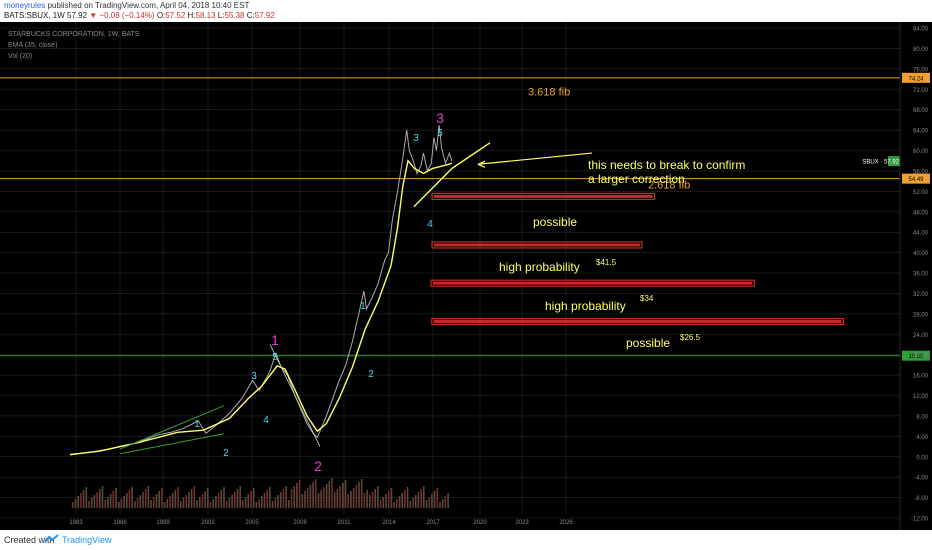 Image resolution: width=932 pixels, height=550 pixels. What do you see at coordinates (172, 444) in the screenshot?
I see `wedge-lower-line` at bounding box center [172, 444].